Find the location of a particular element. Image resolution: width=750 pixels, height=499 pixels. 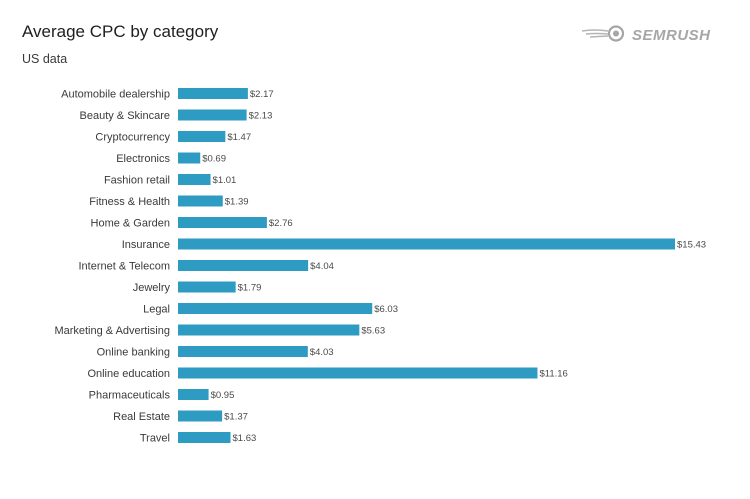

category-label: Legal is located at coordinates (156, 310).